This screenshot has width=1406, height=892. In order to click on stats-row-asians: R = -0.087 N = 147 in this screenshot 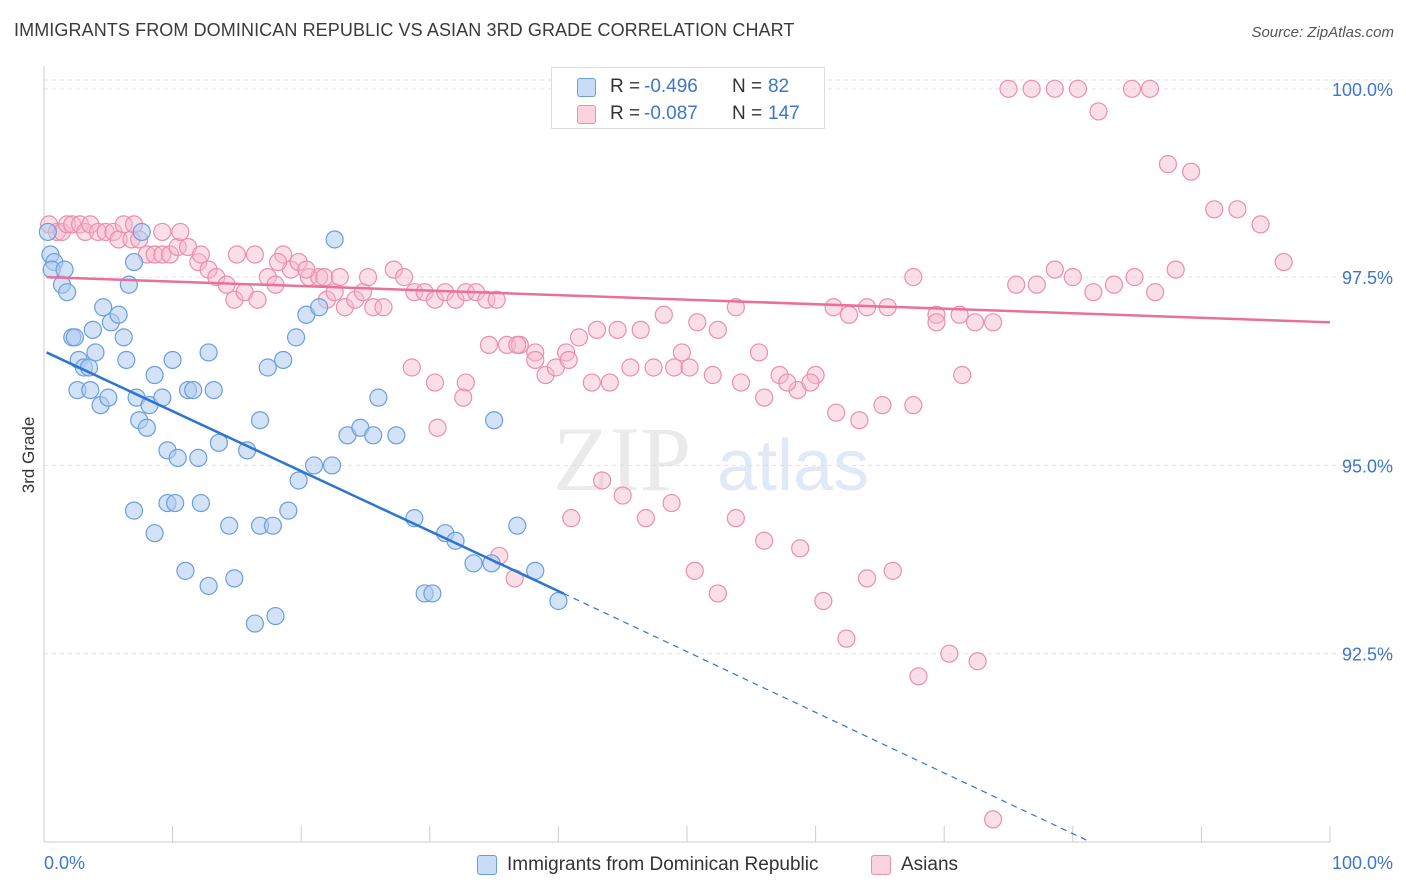, I will do `click(688, 114)`.